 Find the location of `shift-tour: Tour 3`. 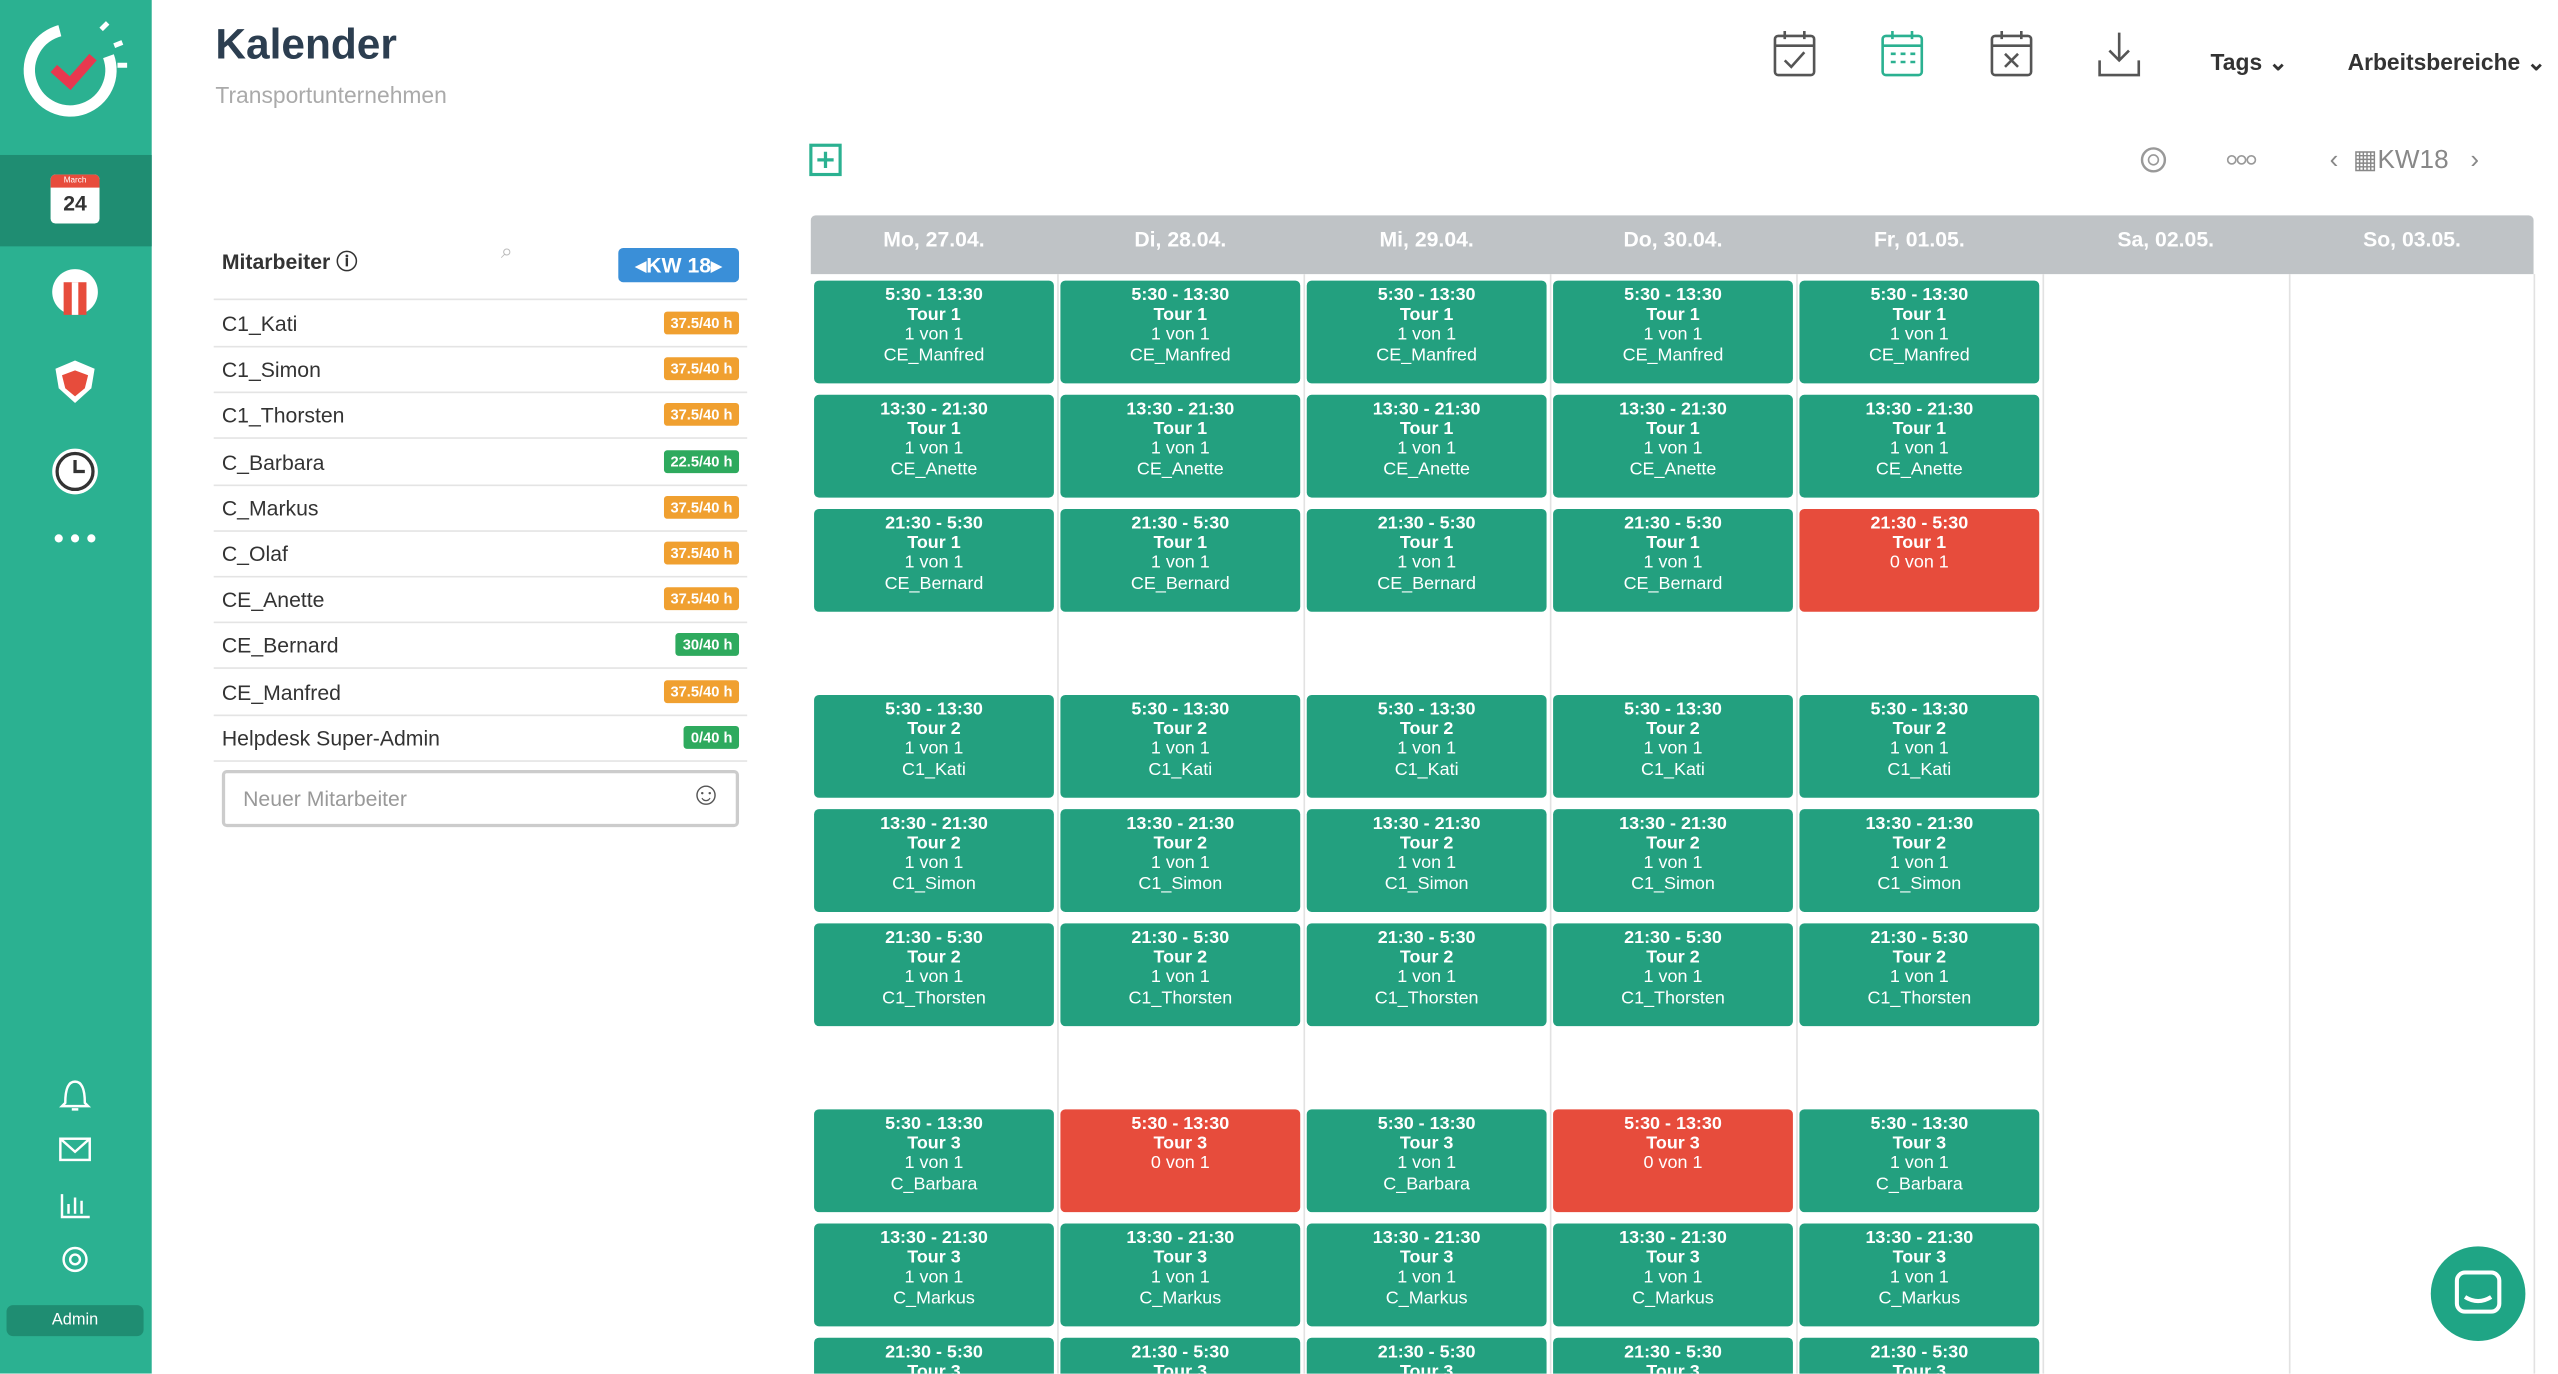

shift-tour: Tour 3 is located at coordinates (1919, 1258).